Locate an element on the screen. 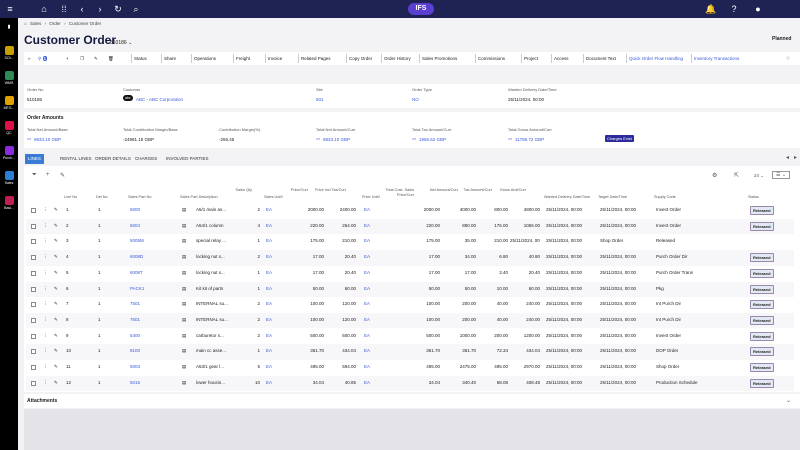 This screenshot has width=800, height=450. breadcrumb-item-sales: Sales is located at coordinates (35, 23).